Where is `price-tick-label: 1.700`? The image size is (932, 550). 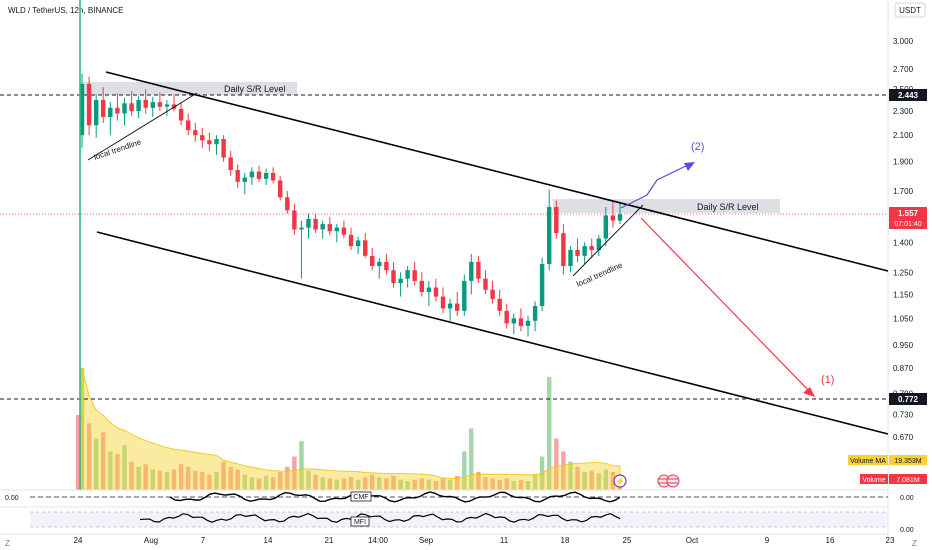 price-tick-label: 1.700 is located at coordinates (903, 191).